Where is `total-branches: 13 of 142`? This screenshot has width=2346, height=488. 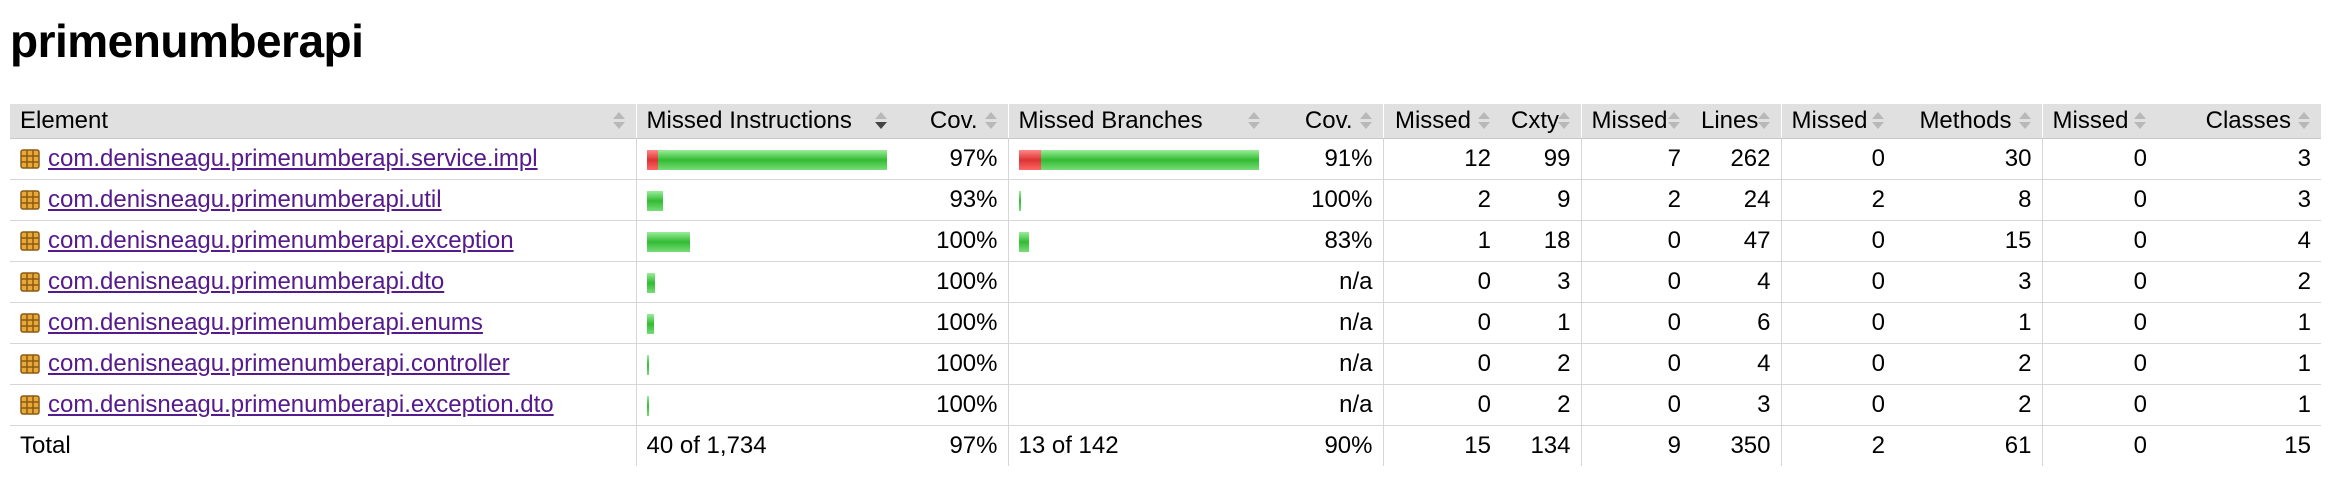 total-branches: 13 of 142 is located at coordinates (1139, 445).